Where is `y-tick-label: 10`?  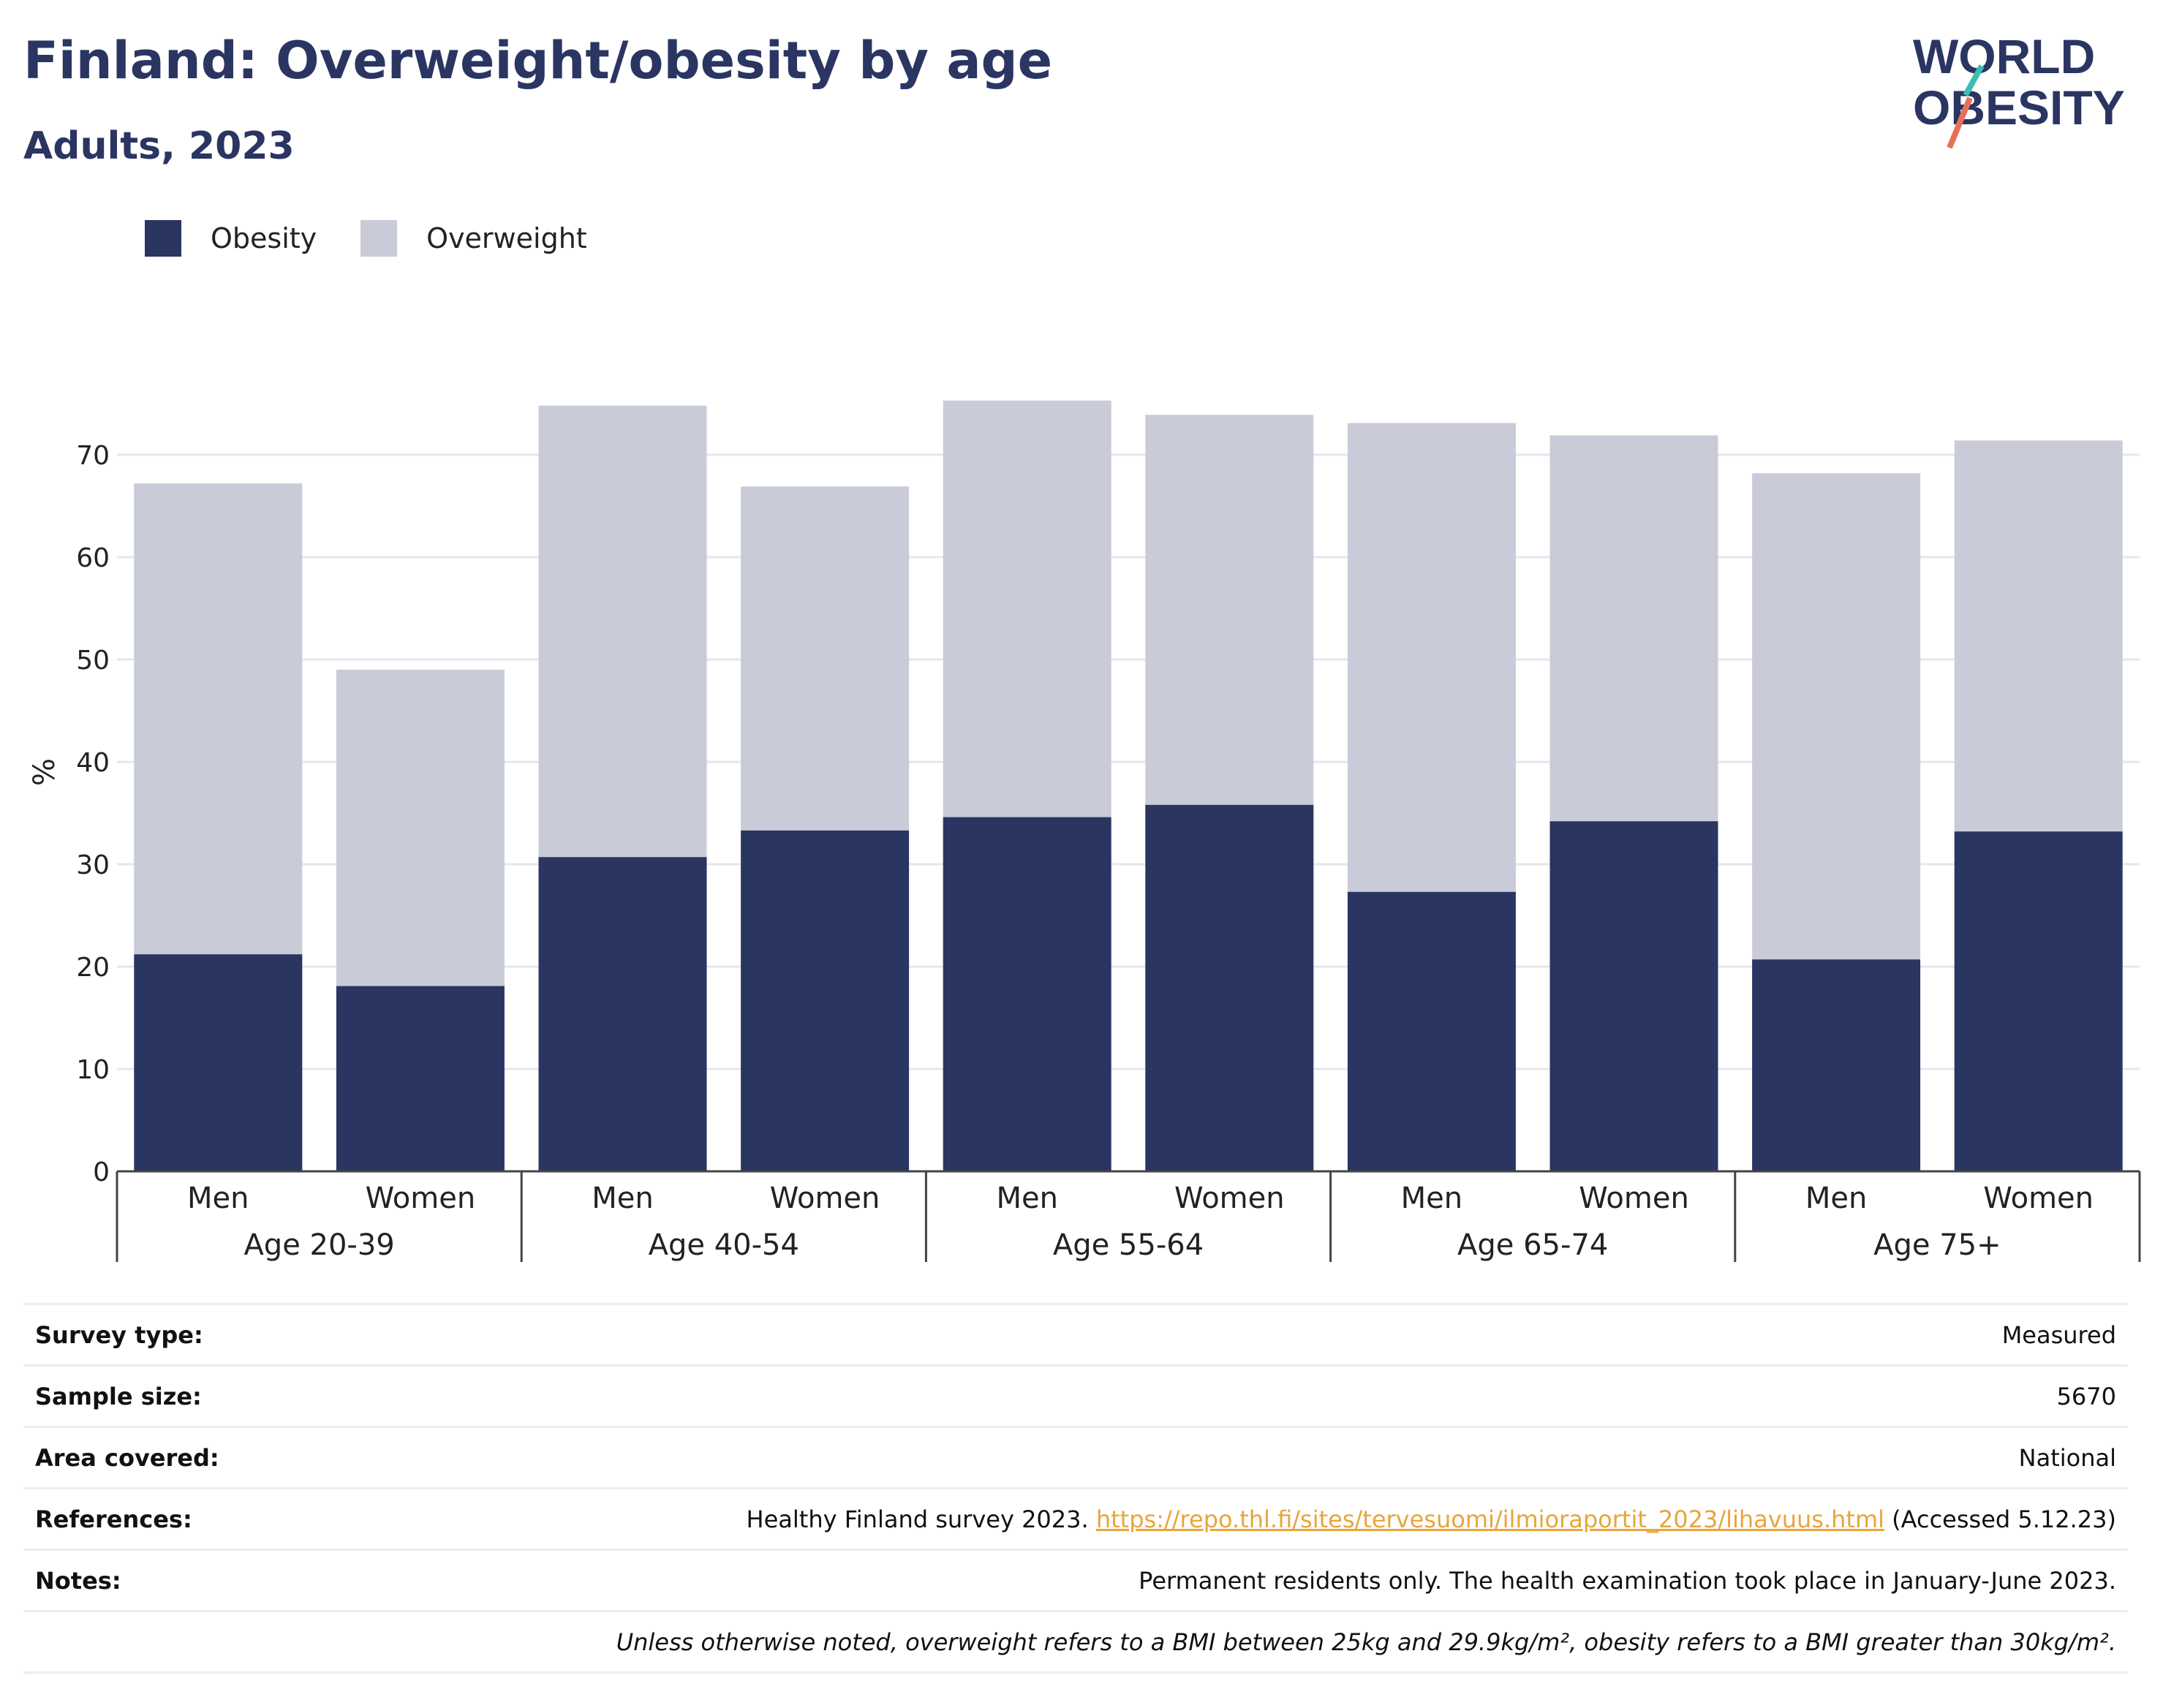
y-tick-label: 10 is located at coordinates (93, 1070).